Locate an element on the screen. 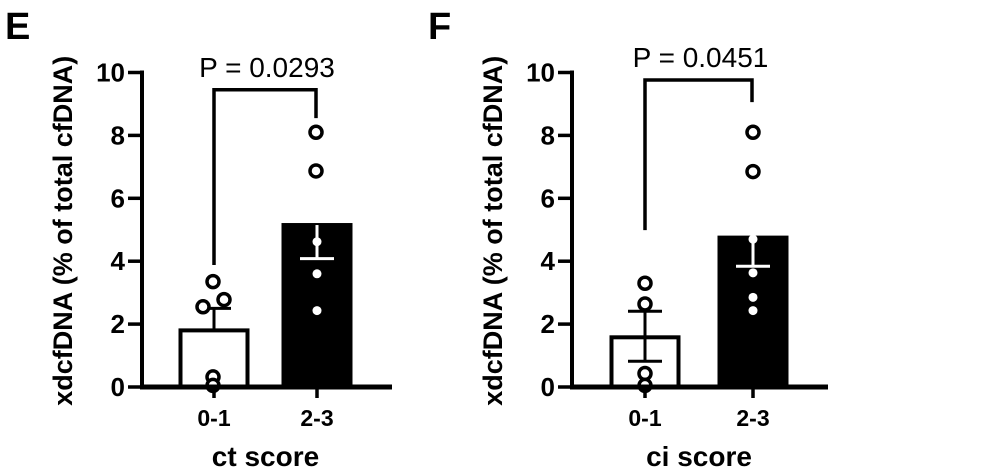 This screenshot has width=1001, height=473. panel-letter: F is located at coordinates (439, 27).